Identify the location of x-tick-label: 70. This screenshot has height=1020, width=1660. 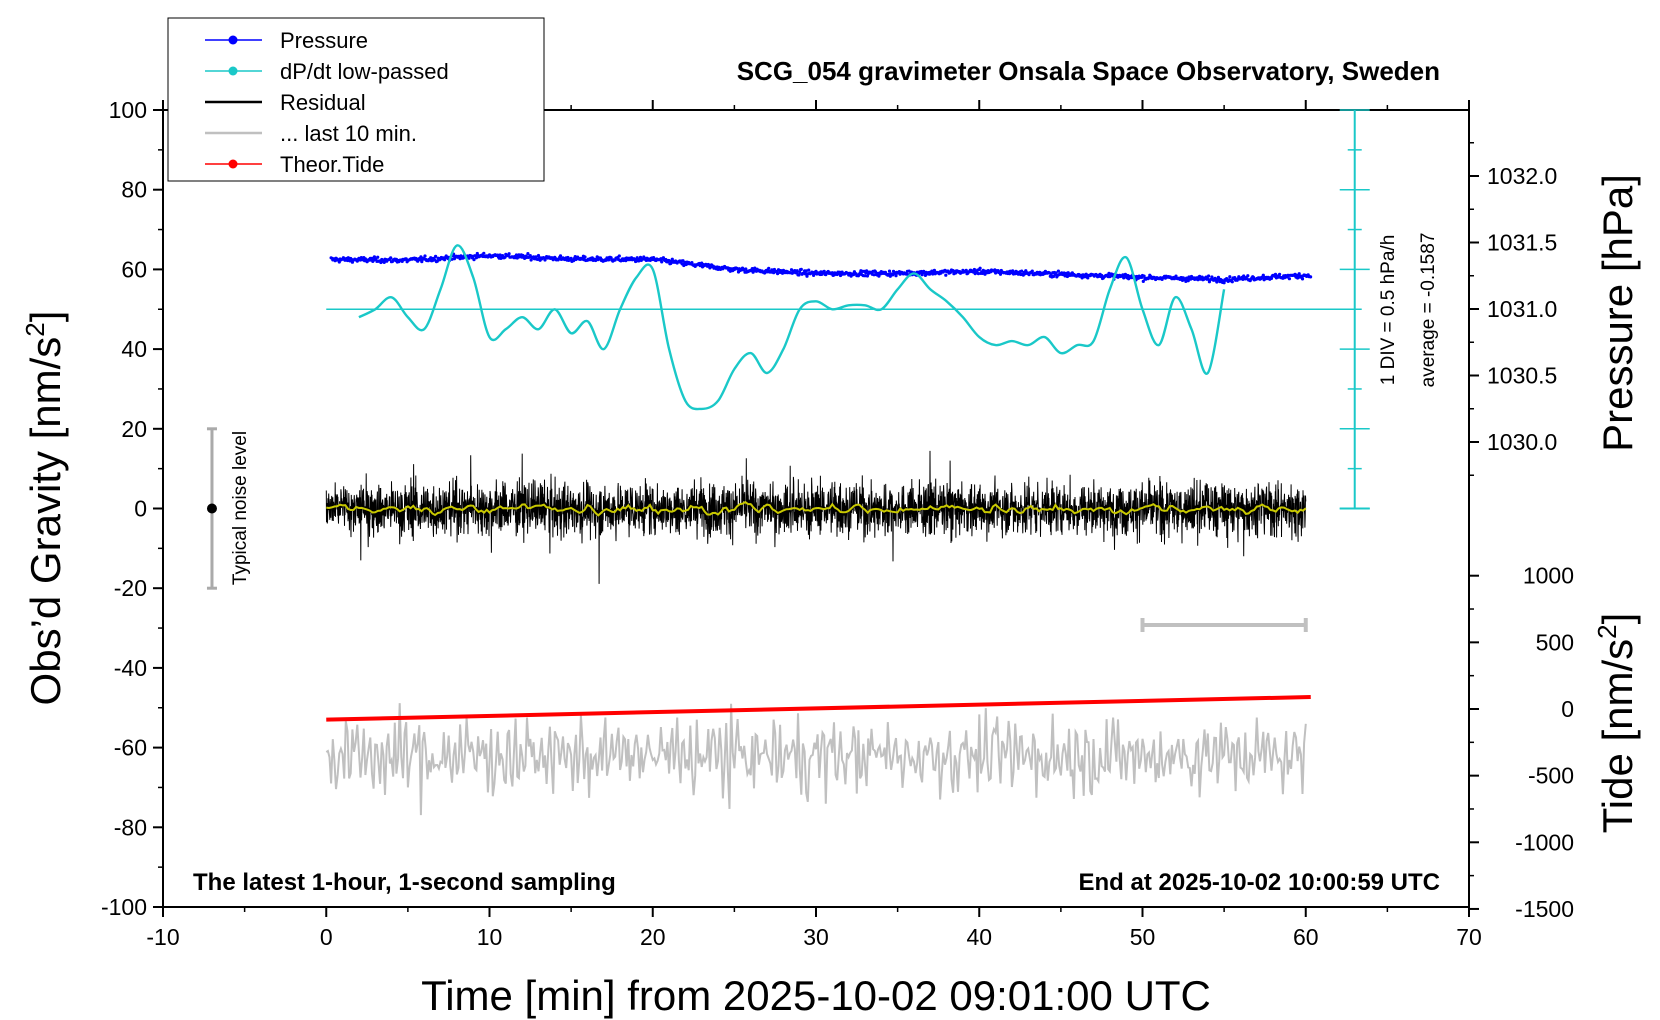
(1469, 937).